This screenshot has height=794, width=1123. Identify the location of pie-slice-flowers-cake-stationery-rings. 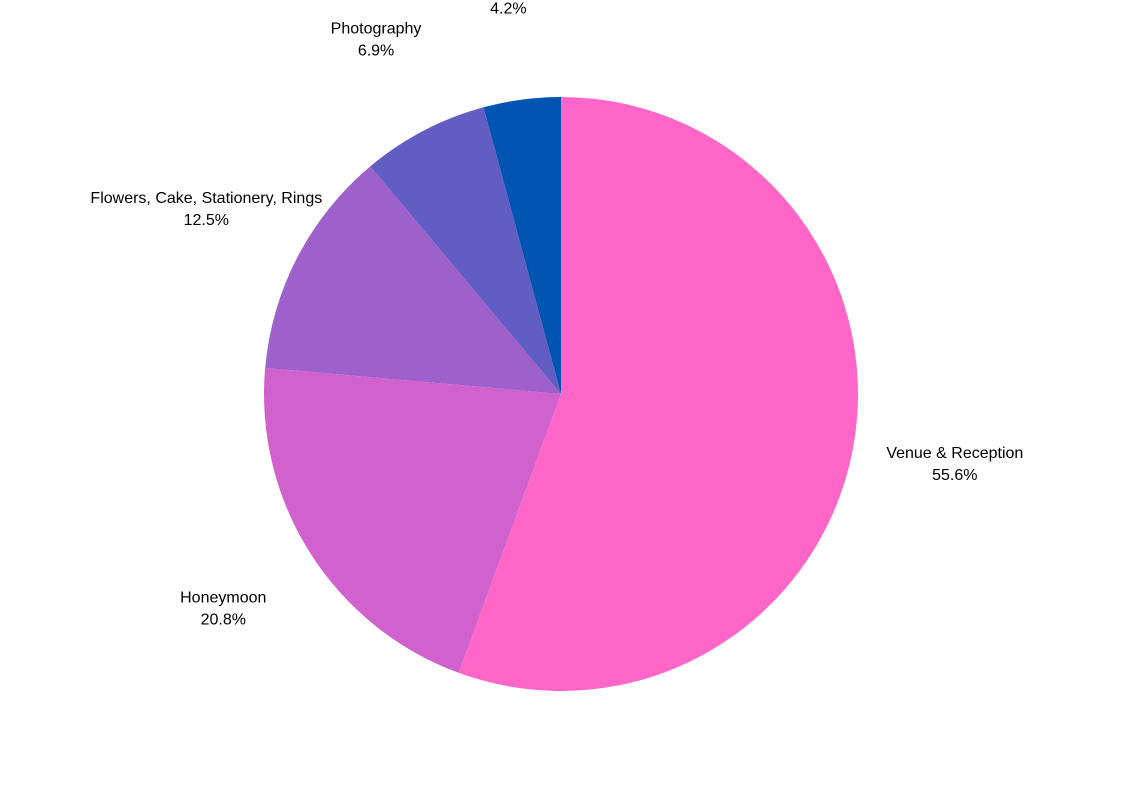
(413, 280).